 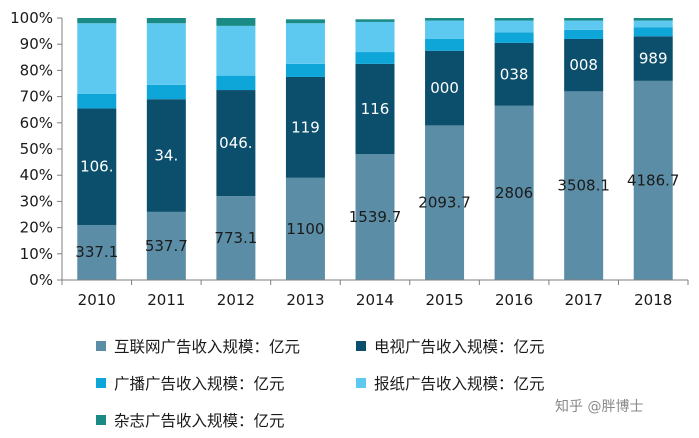 I want to click on bar-data-label: 116, so click(x=375, y=109).